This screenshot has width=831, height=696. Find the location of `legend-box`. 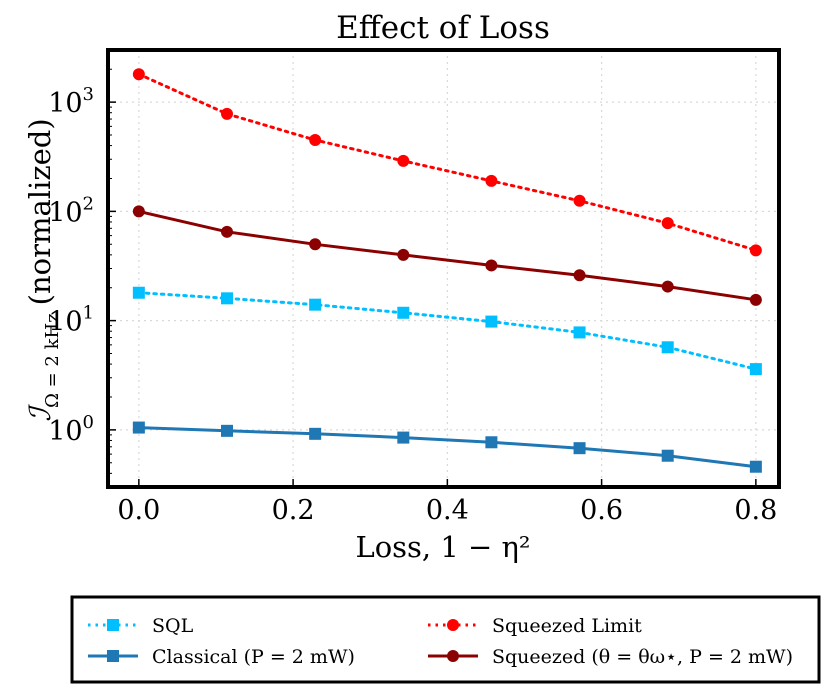

legend-box is located at coordinates (445, 639).